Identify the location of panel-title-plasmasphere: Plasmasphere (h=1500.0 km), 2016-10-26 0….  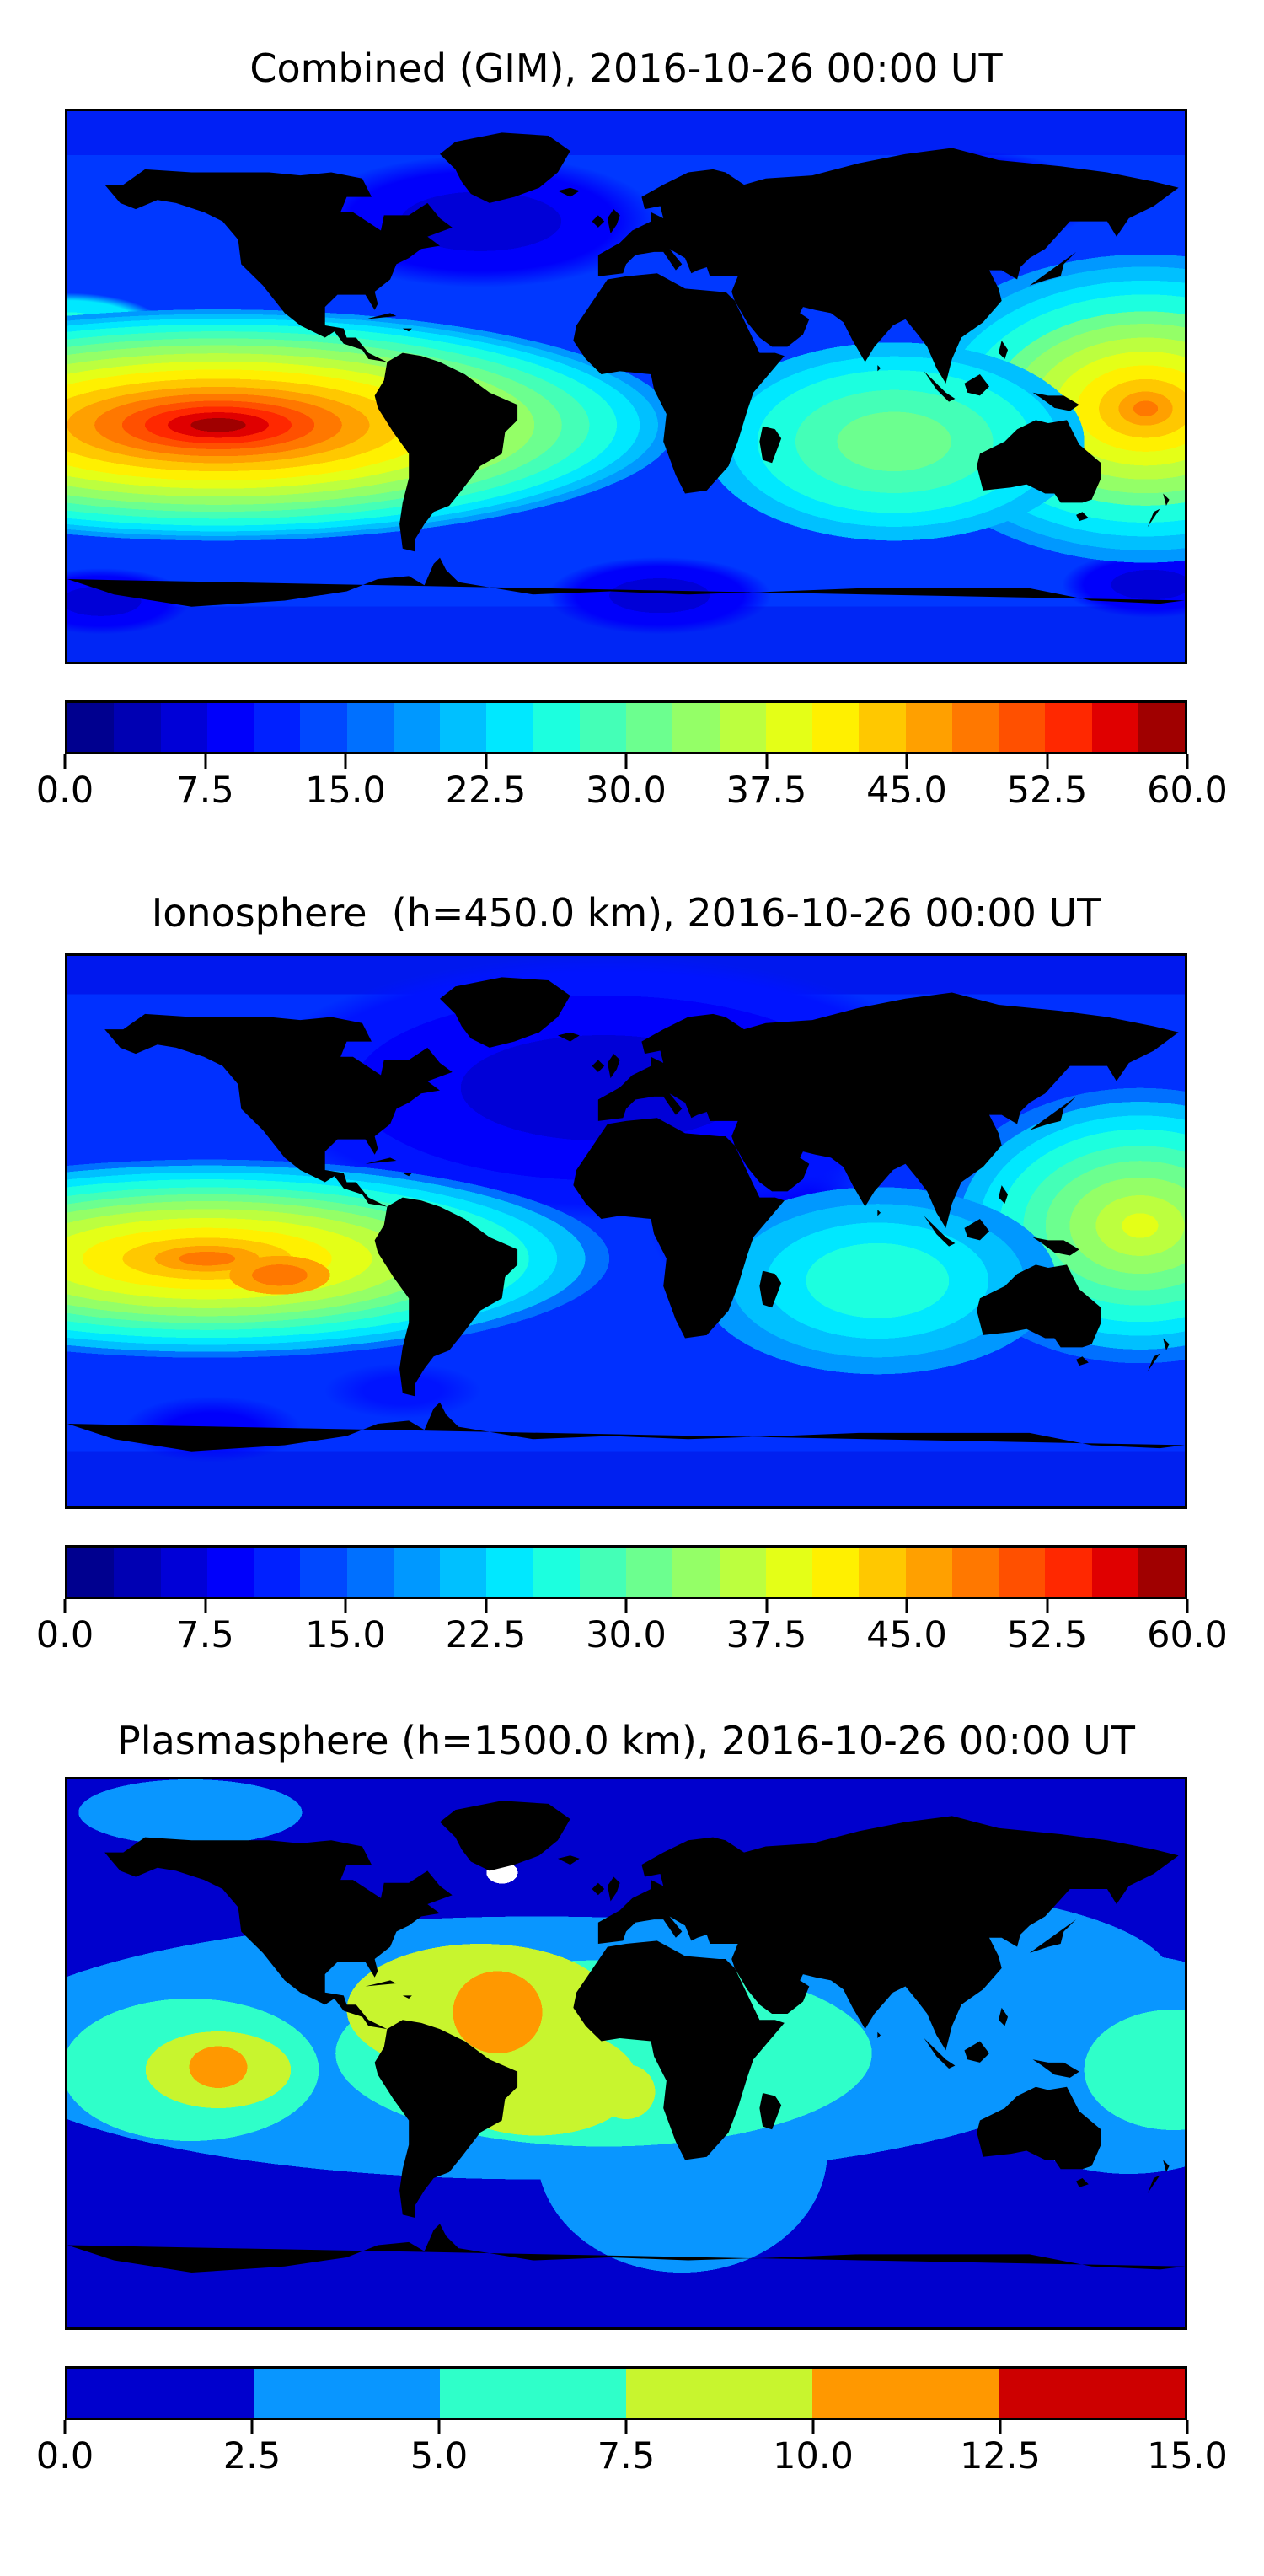
(626, 1740).